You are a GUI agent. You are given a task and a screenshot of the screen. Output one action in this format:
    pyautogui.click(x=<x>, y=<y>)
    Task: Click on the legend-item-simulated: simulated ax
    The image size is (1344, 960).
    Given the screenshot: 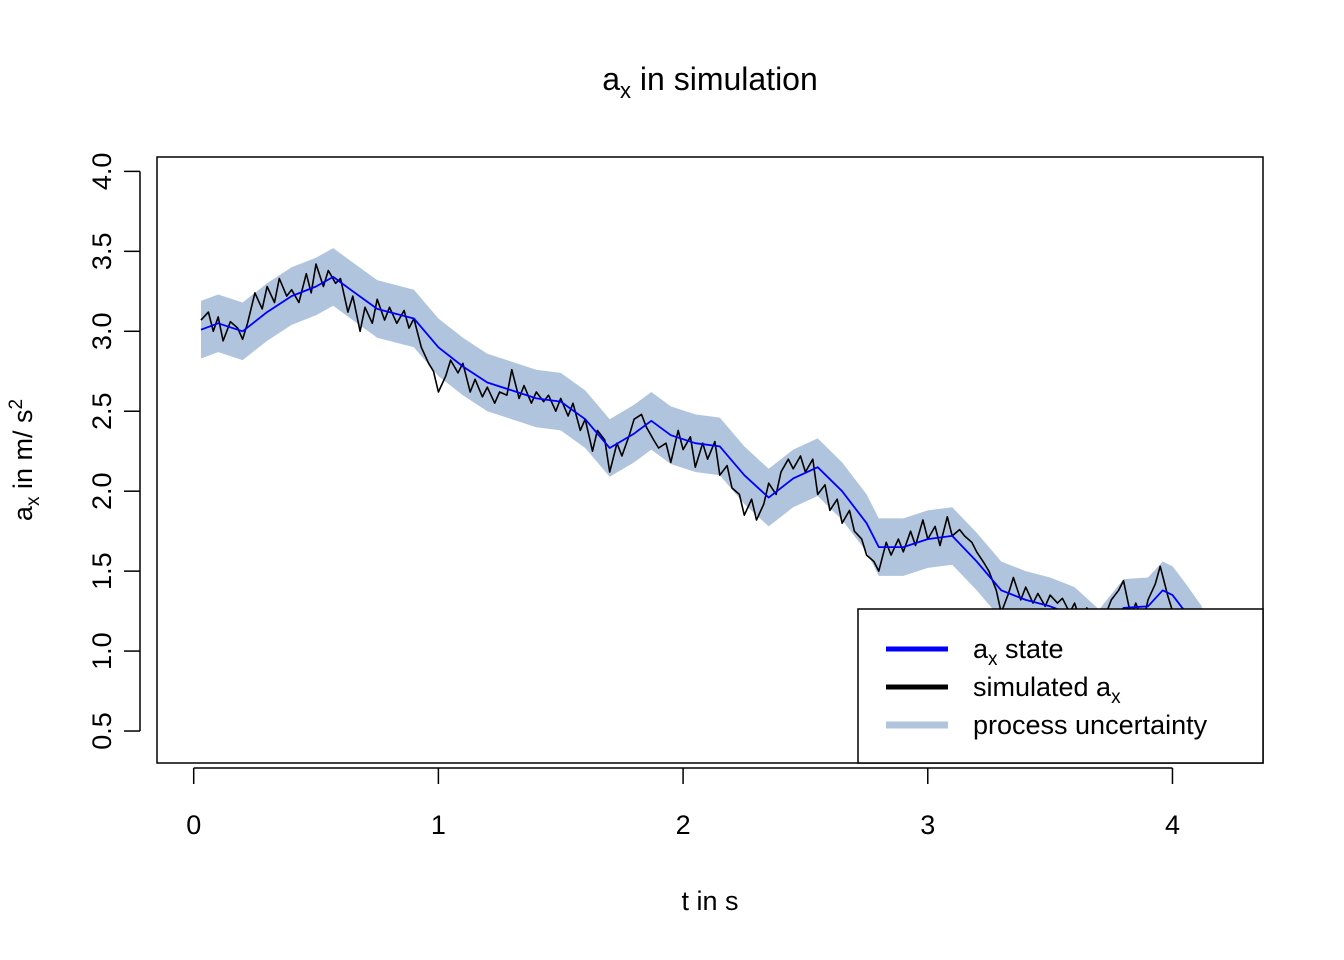 What is the action you would take?
    pyautogui.click(x=1003, y=690)
    